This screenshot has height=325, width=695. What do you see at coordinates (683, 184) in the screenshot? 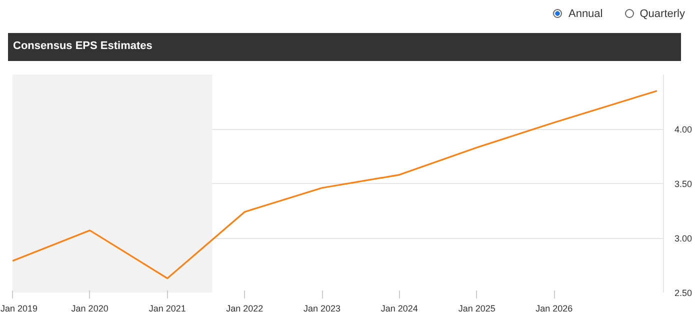
I see `y-tick-label: 3.50` at bounding box center [683, 184].